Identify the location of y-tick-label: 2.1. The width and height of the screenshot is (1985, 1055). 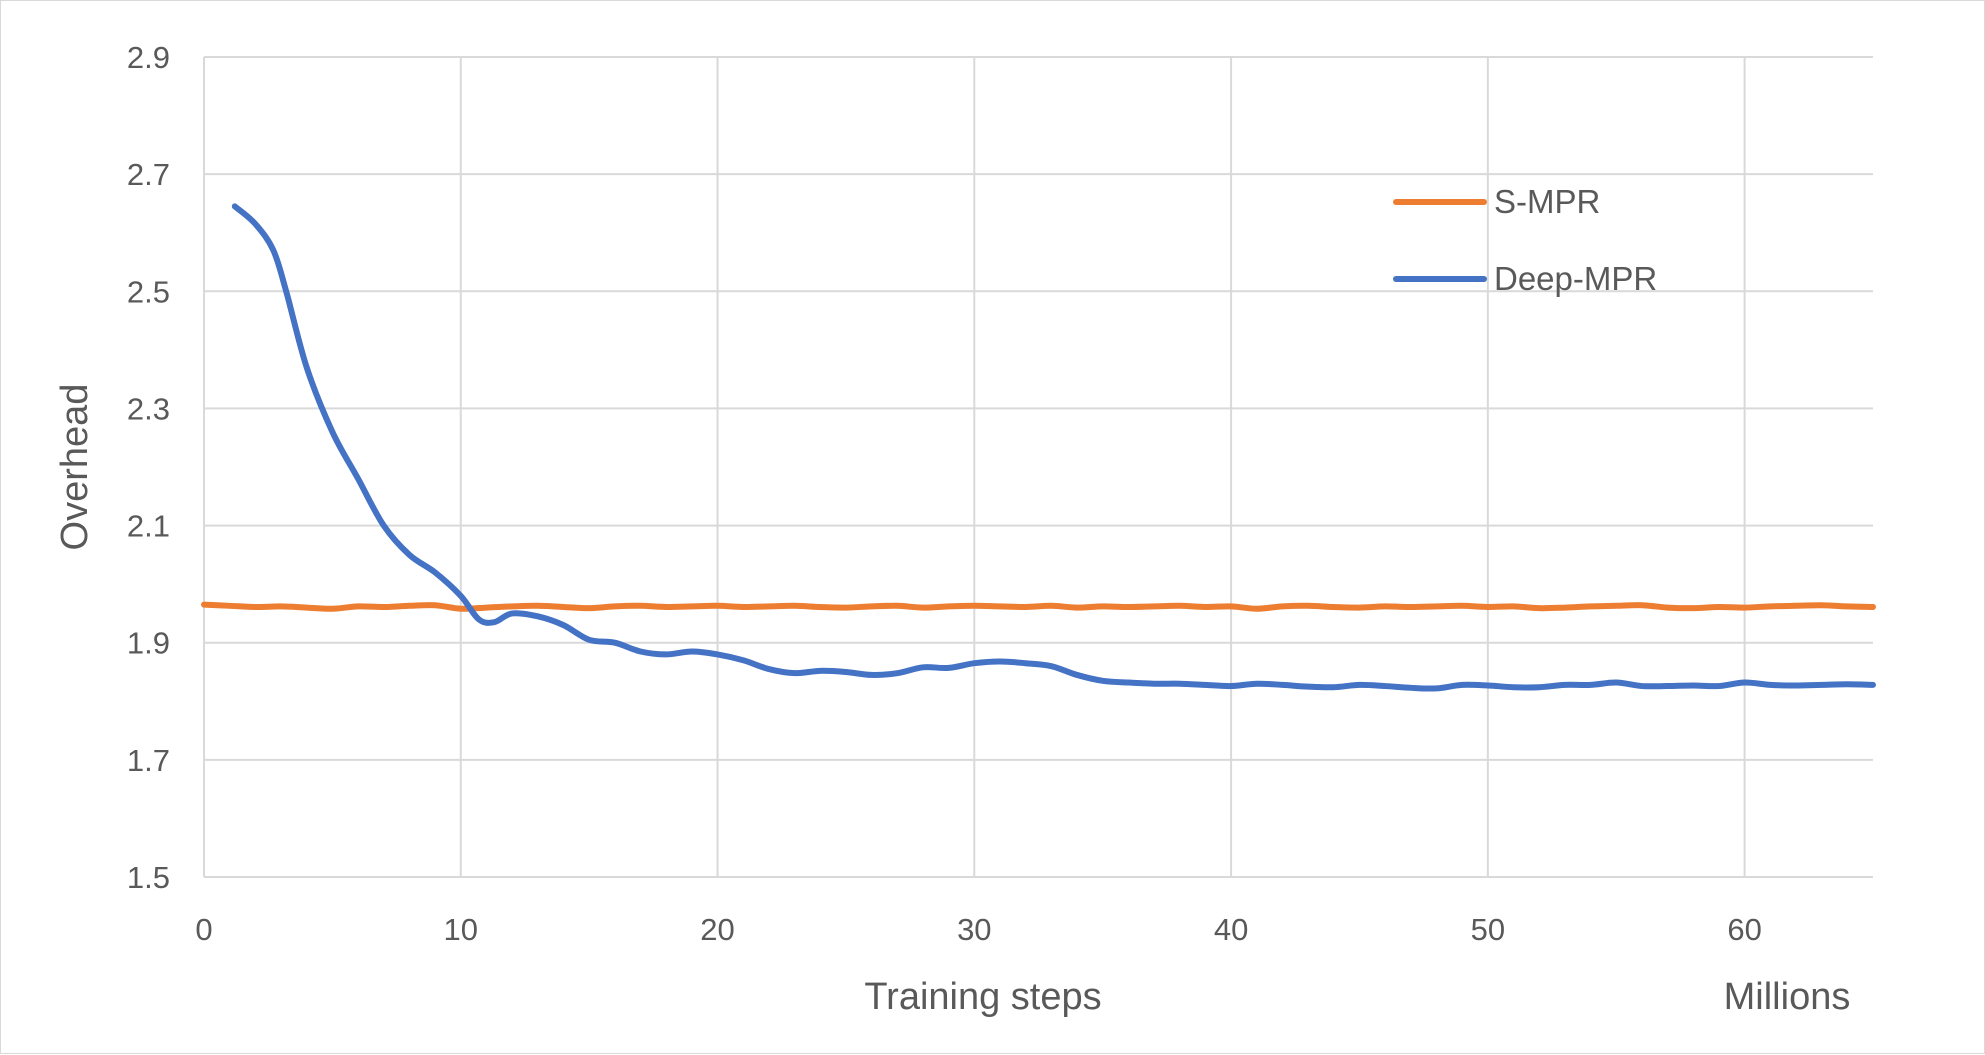
(148, 526).